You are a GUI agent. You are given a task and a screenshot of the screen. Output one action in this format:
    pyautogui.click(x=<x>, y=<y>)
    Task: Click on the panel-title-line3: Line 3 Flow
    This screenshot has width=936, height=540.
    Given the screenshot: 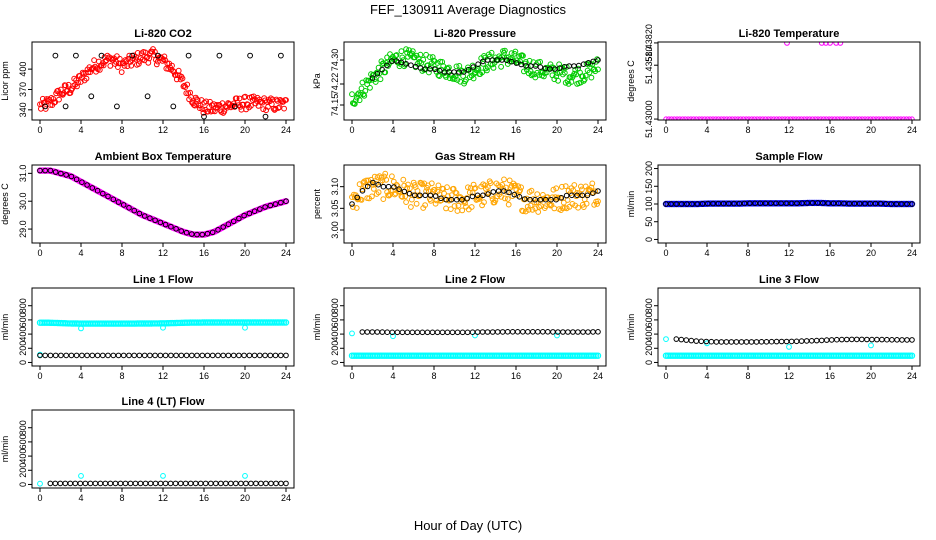 What is the action you would take?
    pyautogui.click(x=789, y=280)
    